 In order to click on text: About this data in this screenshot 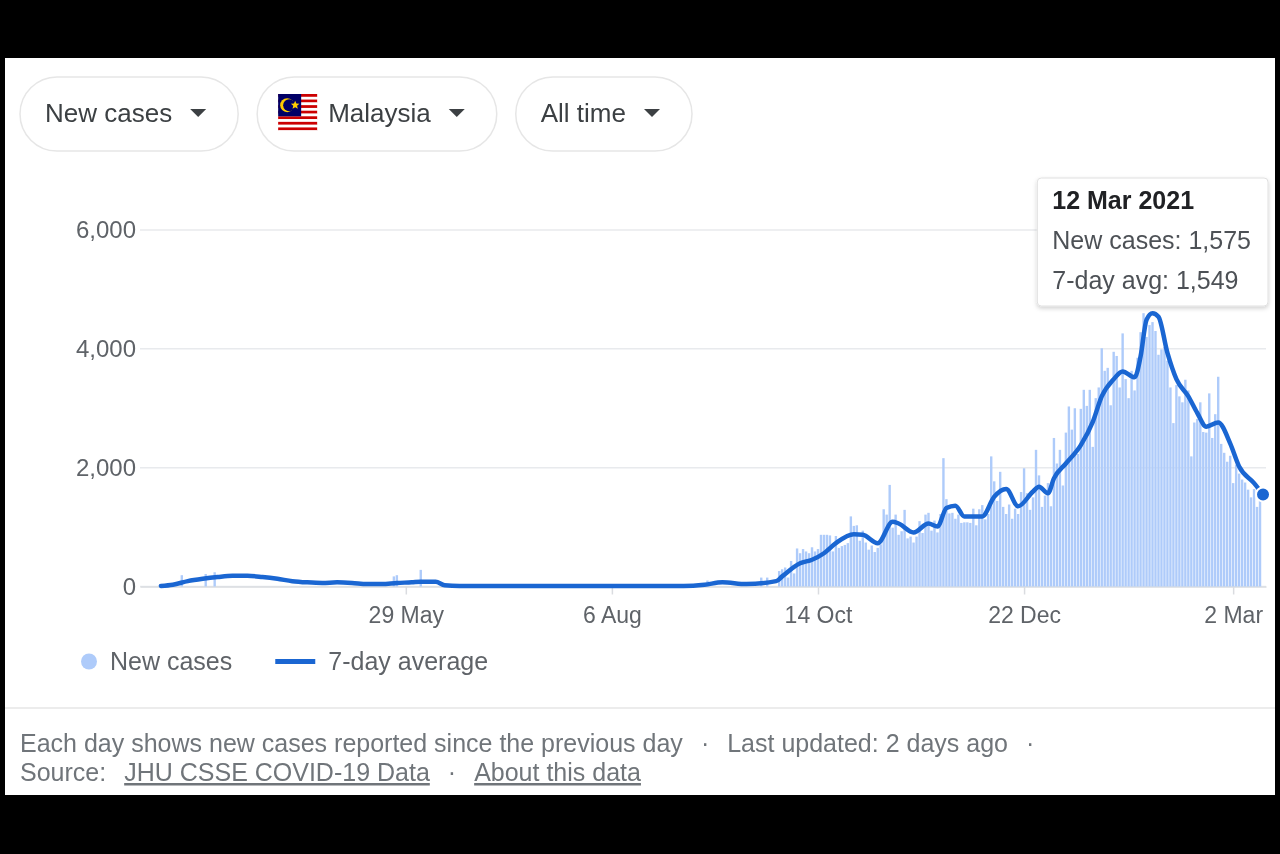, I will do `click(558, 772)`.